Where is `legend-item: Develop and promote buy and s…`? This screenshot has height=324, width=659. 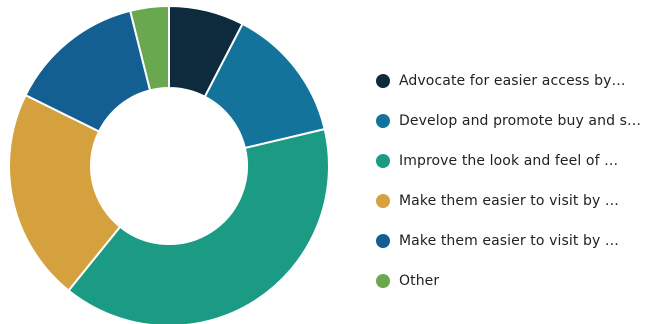 legend-item: Develop and promote buy and s… is located at coordinates (517, 121).